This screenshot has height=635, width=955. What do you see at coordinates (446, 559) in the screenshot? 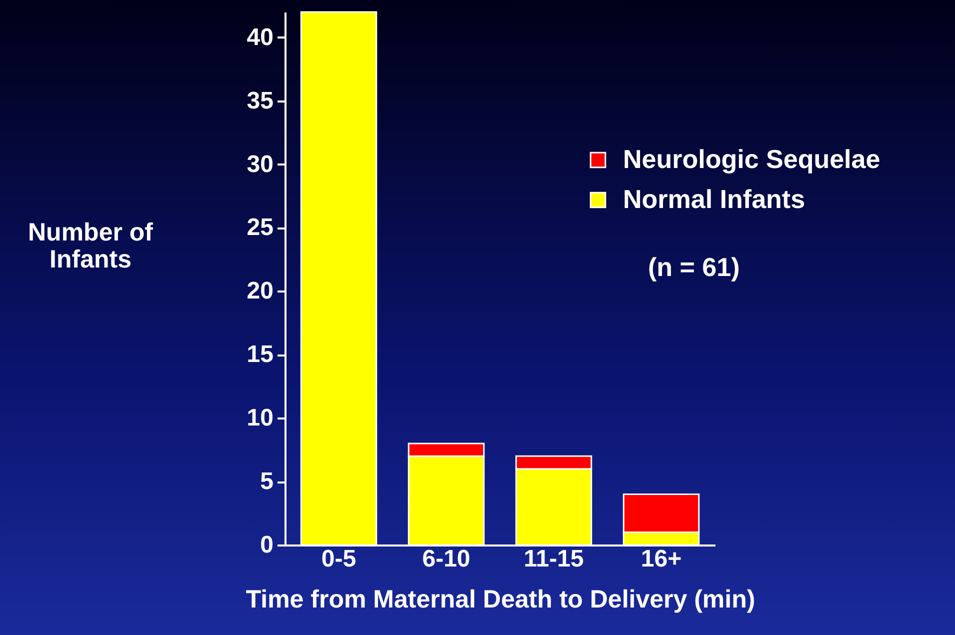
I see `x-tick-label: 6-10` at bounding box center [446, 559].